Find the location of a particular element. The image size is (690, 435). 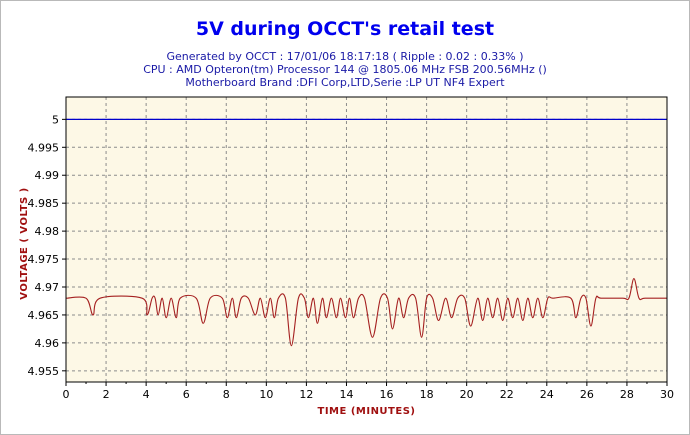

x-tick-label: 24 is located at coordinates (547, 394).